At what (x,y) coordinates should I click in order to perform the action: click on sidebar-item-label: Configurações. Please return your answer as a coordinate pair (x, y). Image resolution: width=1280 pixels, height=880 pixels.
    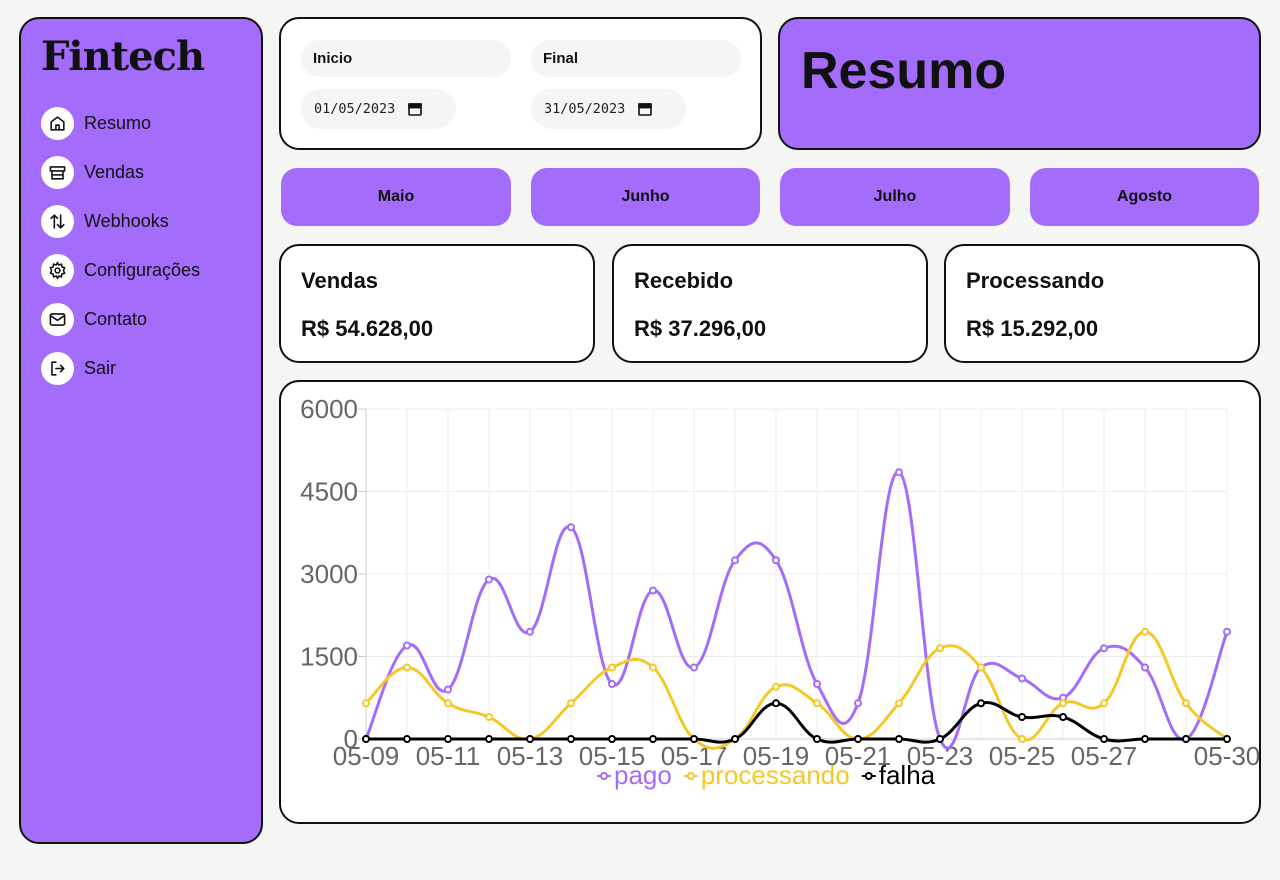
    Looking at the image, I should click on (142, 270).